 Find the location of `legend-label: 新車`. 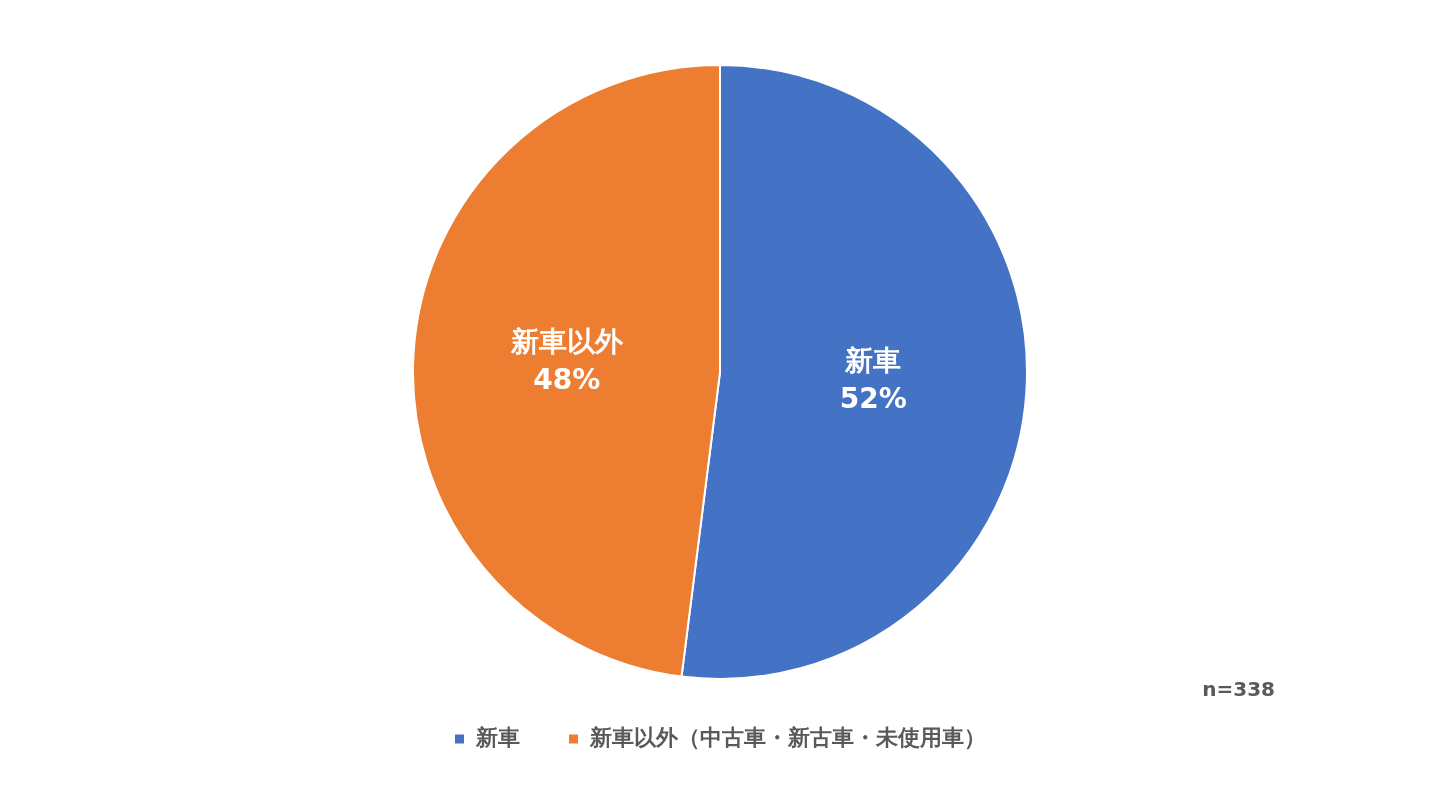

legend-label: 新車 is located at coordinates (497, 737).